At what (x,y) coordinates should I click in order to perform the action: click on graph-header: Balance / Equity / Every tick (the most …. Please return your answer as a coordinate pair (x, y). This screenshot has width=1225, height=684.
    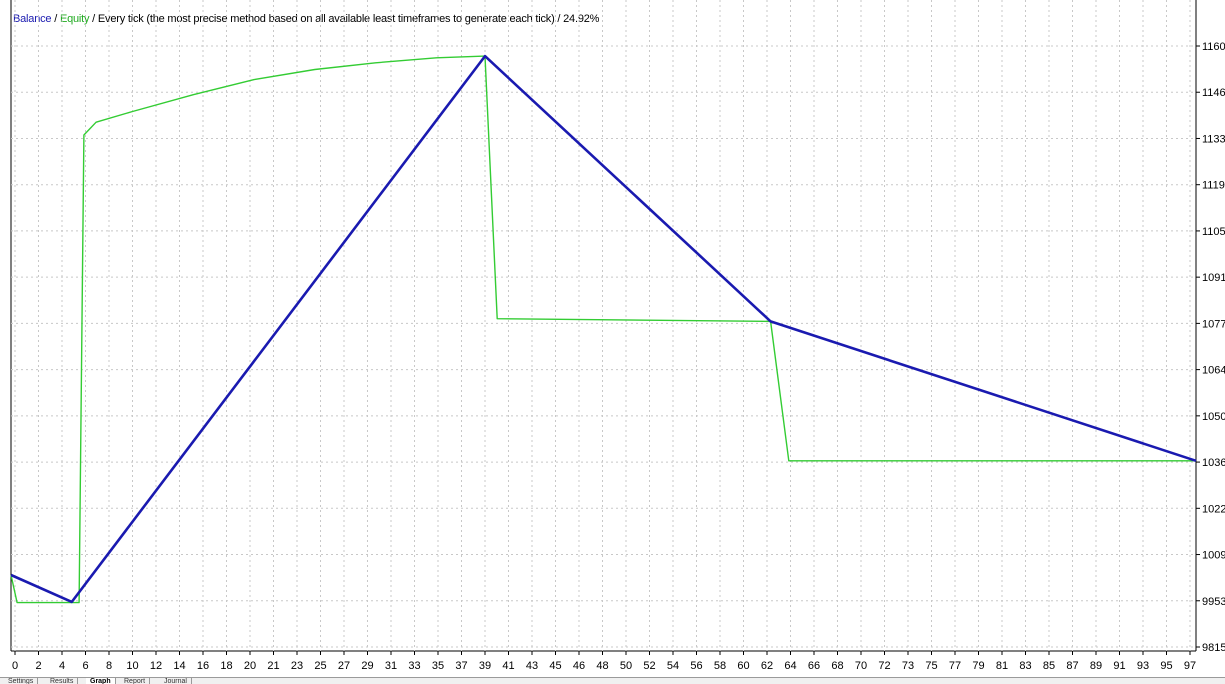
    Looking at the image, I should click on (306, 19).